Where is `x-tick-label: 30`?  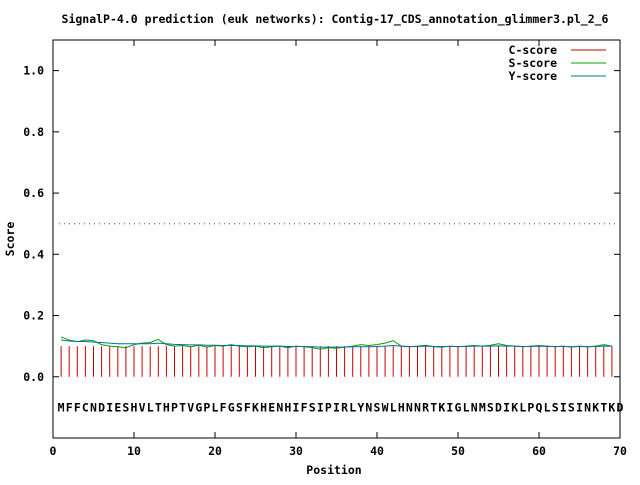
x-tick-label: 30 is located at coordinates (296, 451).